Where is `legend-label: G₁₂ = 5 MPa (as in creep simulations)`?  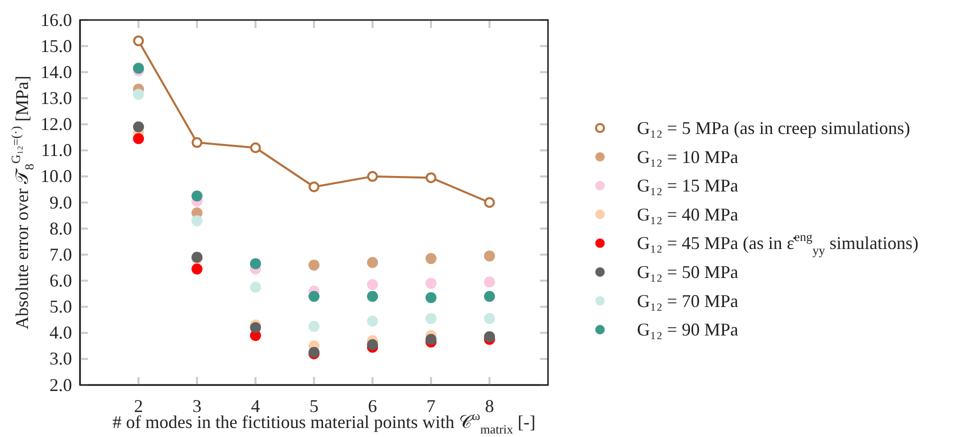
legend-label: G₁₂ = 5 MPa (as in creep simulations) is located at coordinates (773, 128).